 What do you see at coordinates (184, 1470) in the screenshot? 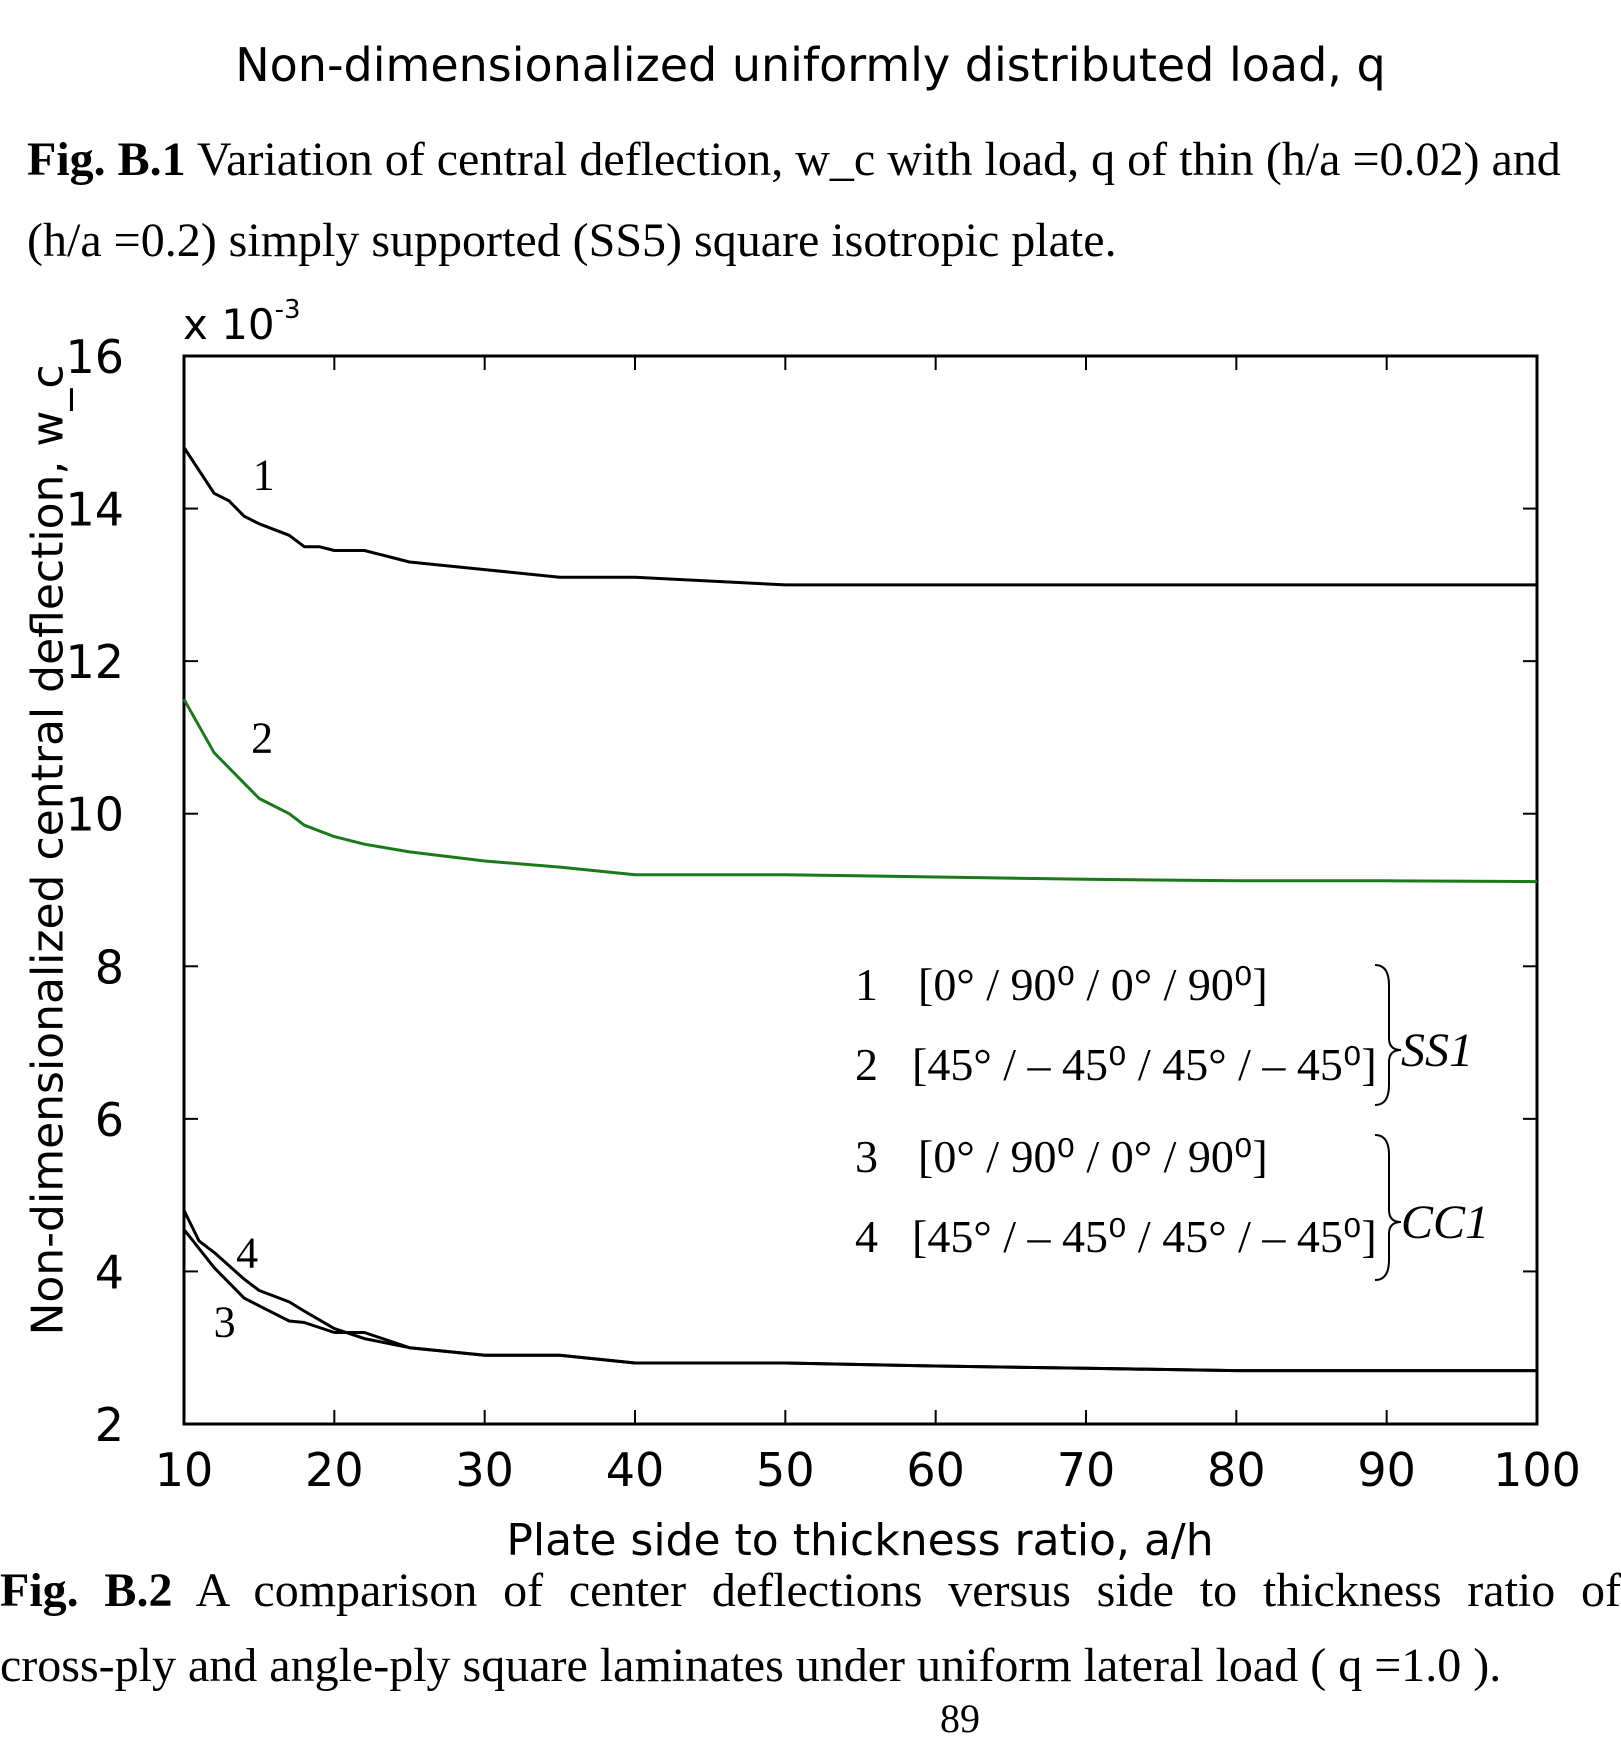
I see `x-tick-label: 10` at bounding box center [184, 1470].